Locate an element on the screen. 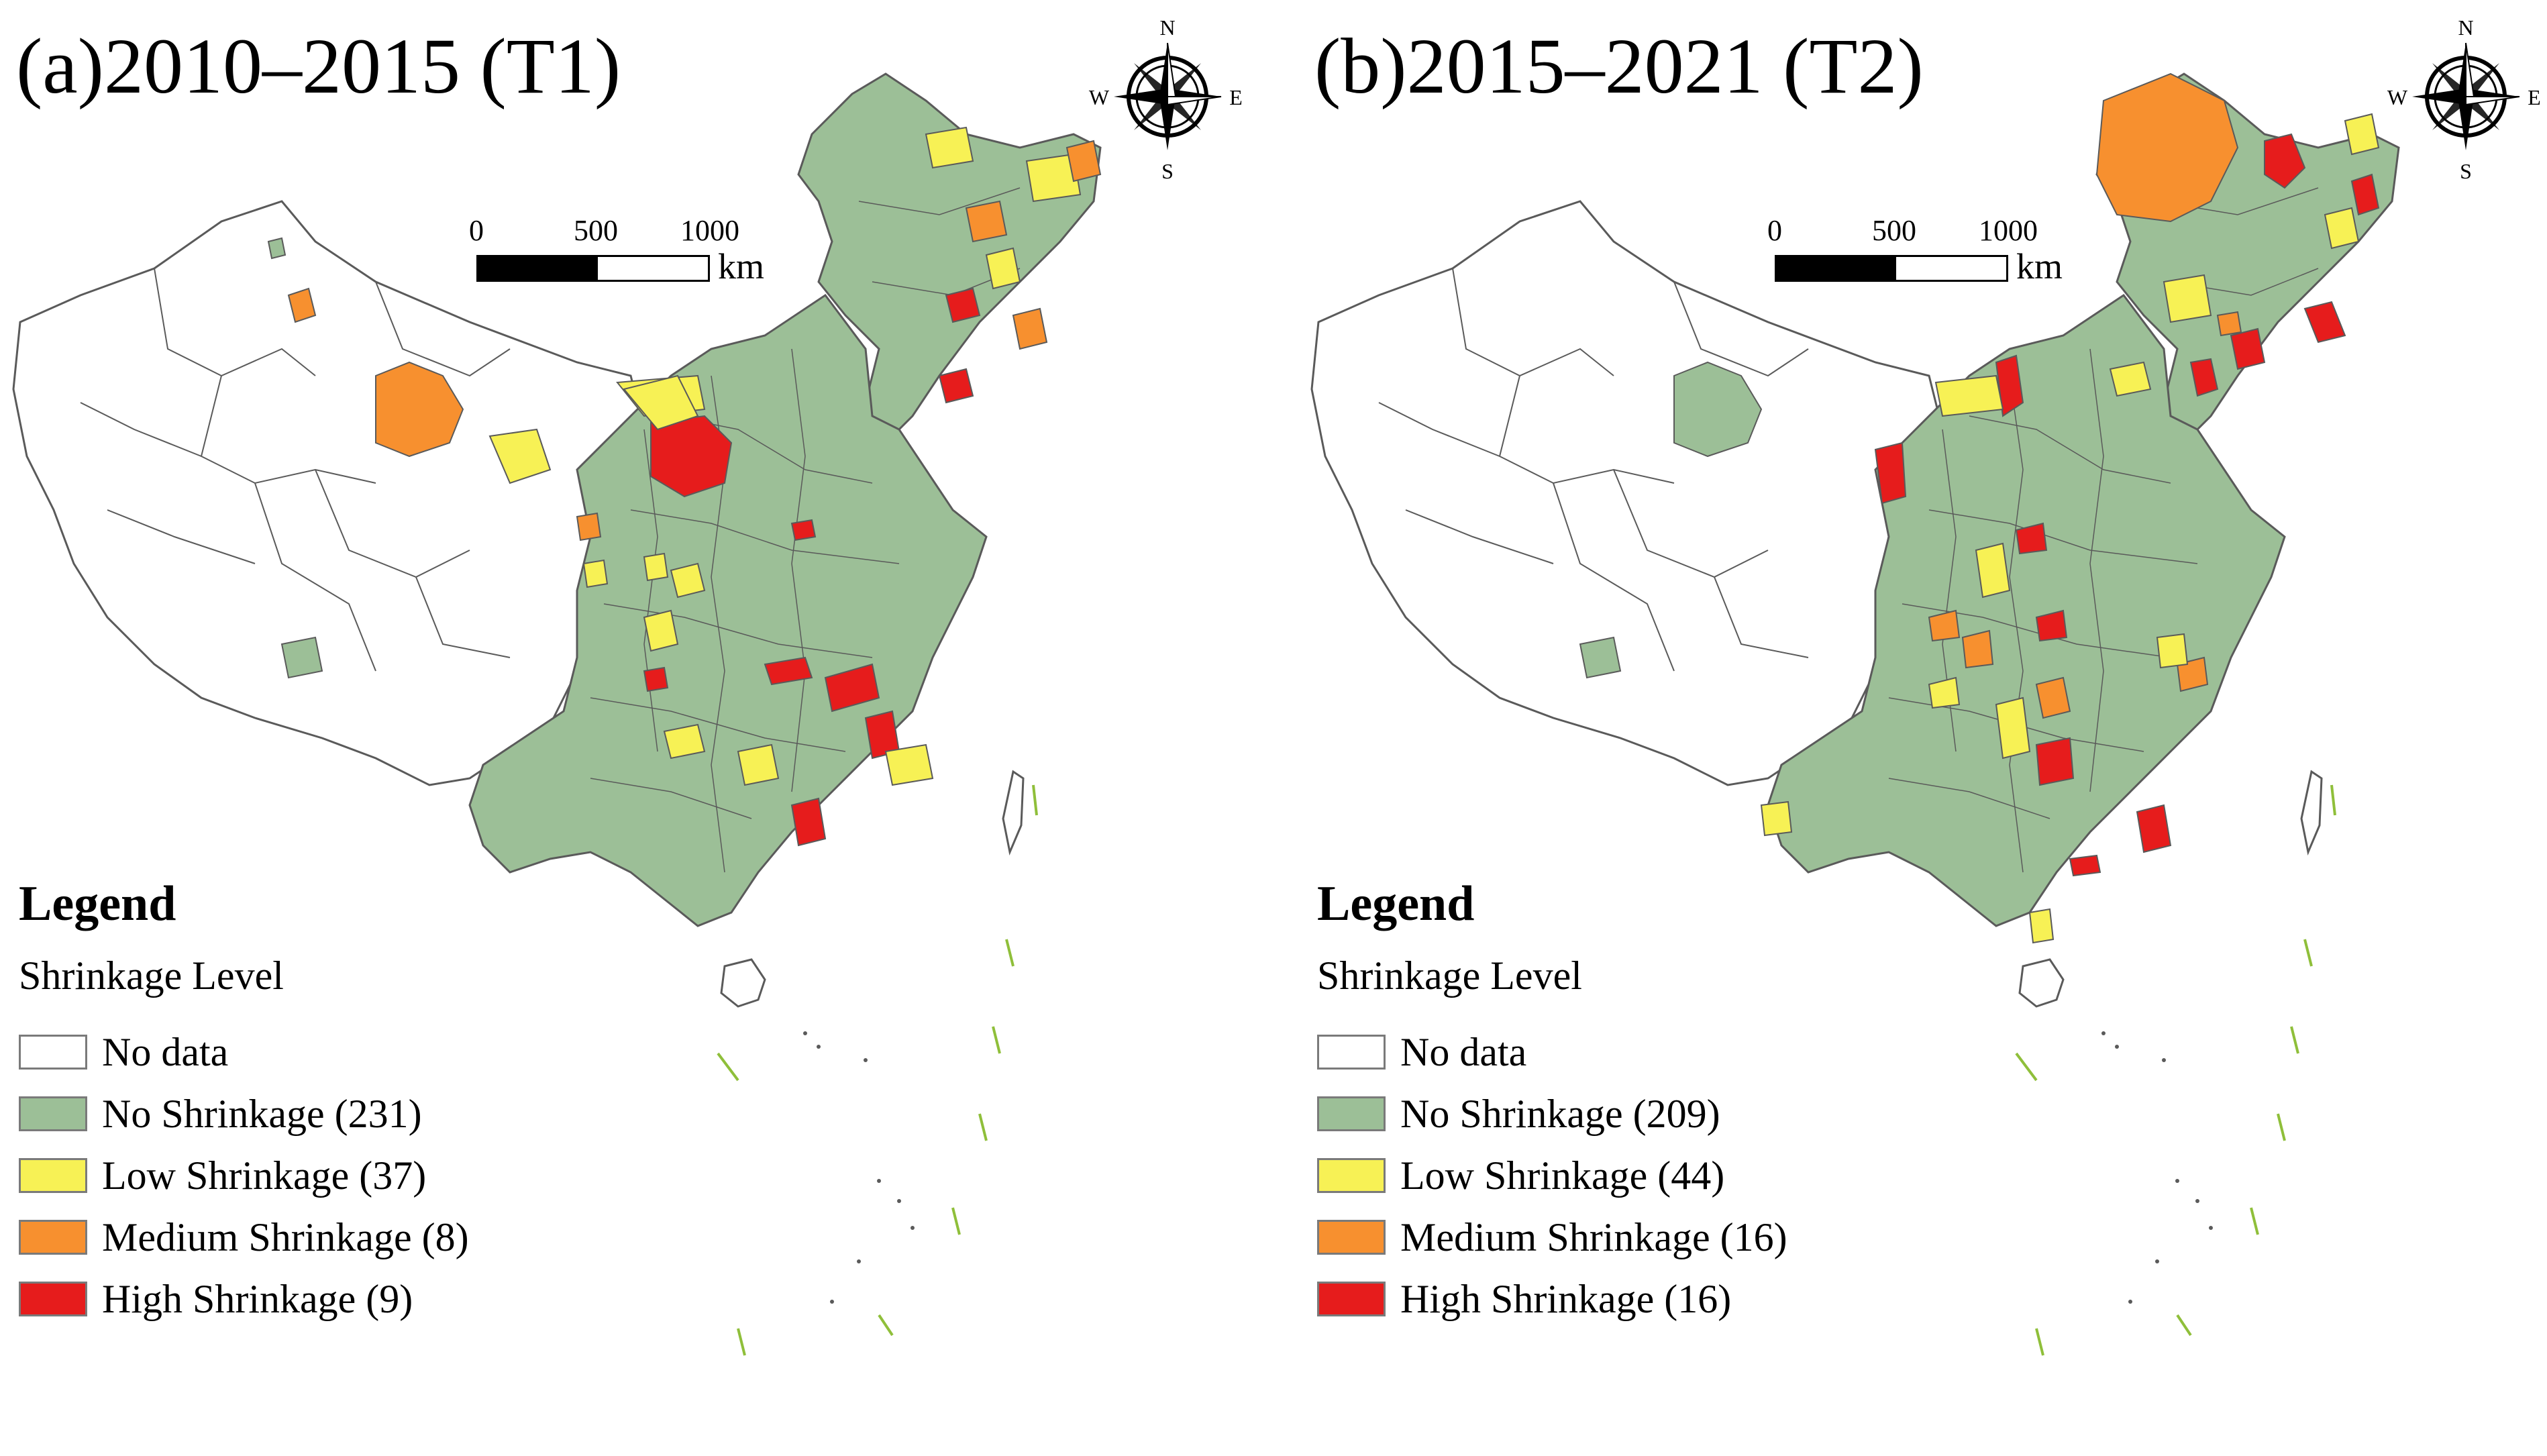  panel-title: (b)2015–2021 (T2) is located at coordinates (1619, 66).